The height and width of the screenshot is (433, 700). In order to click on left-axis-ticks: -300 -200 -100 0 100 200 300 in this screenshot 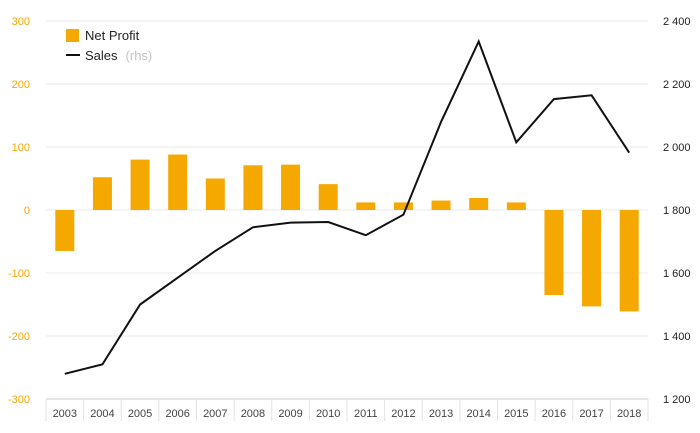, I will do `click(19, 211)`.